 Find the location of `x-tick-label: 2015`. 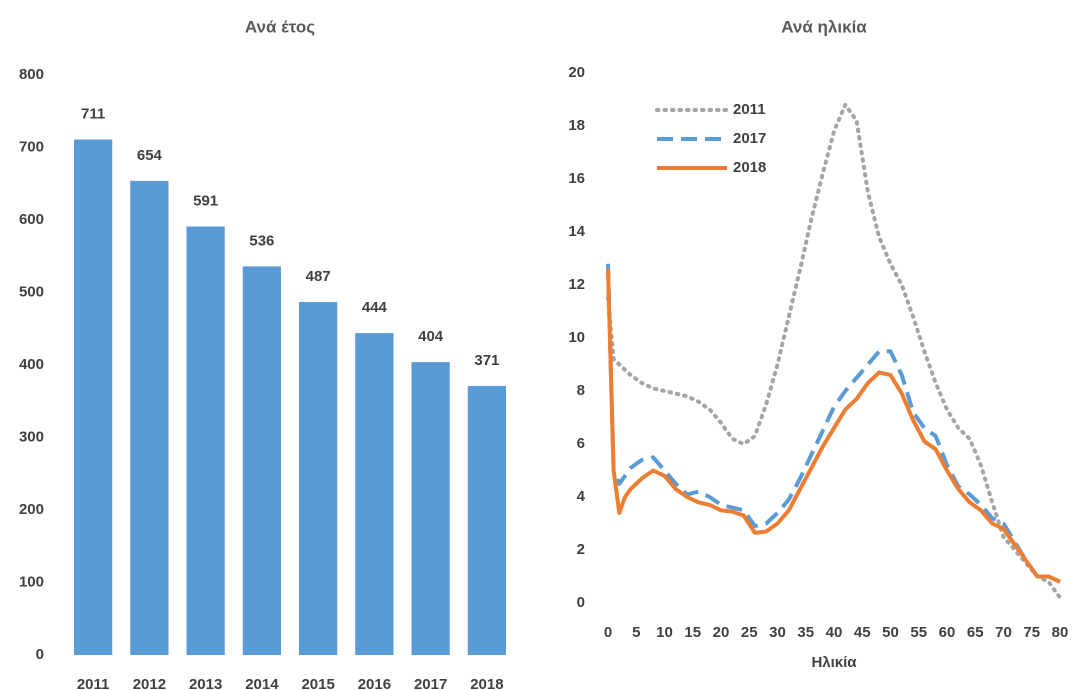

x-tick-label: 2015 is located at coordinates (317, 683).